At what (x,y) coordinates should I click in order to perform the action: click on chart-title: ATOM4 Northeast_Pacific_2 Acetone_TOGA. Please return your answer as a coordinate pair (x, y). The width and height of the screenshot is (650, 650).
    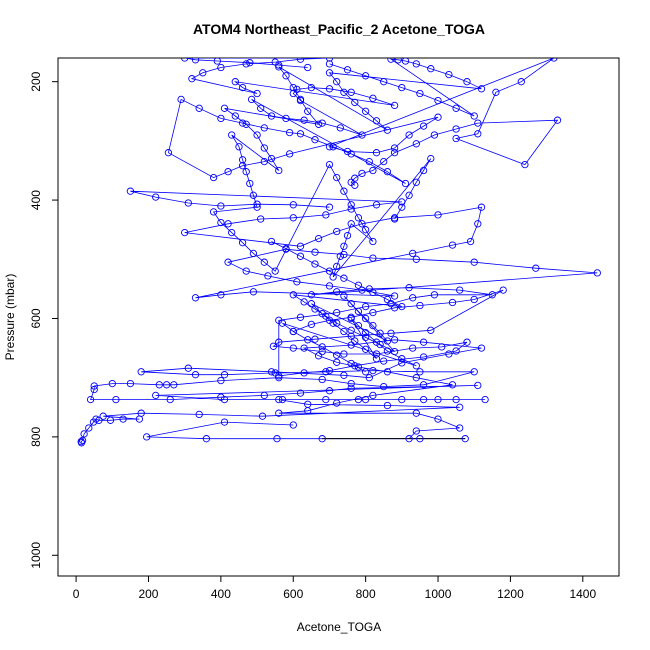
    Looking at the image, I should click on (339, 29).